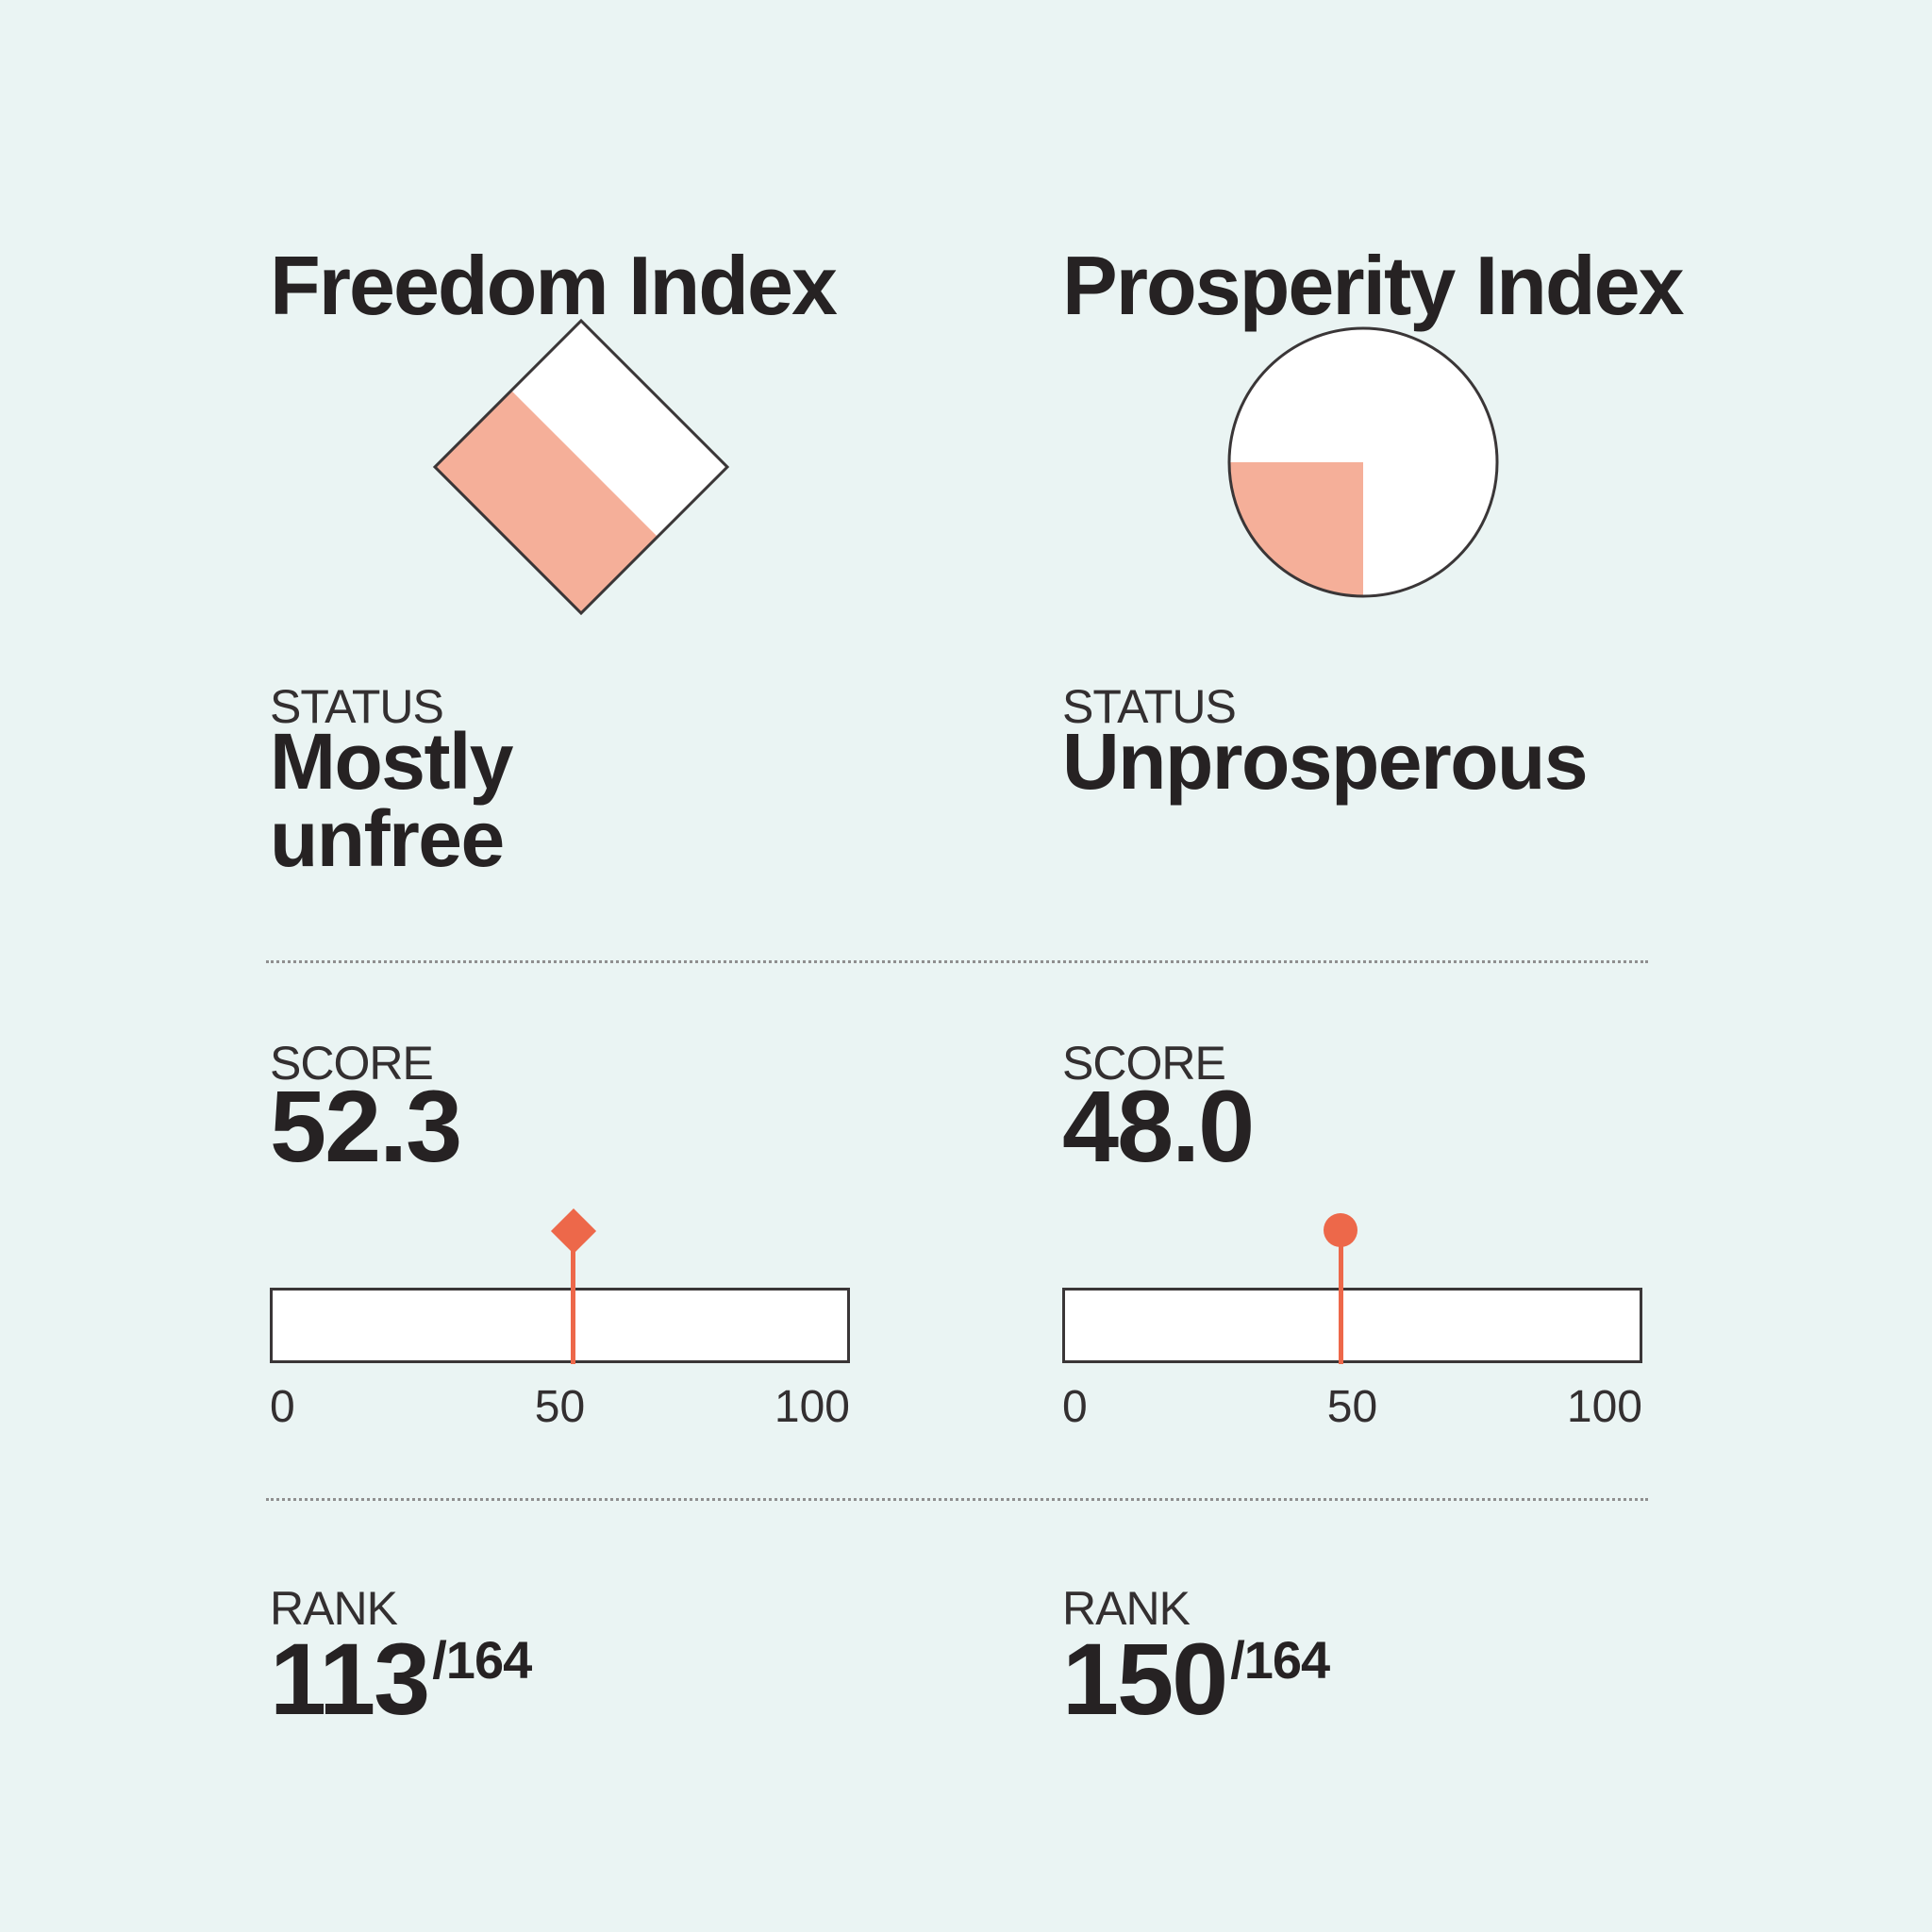  Describe the element at coordinates (366, 1126) in the screenshot. I see `freedom-score-value: 52.3` at that location.